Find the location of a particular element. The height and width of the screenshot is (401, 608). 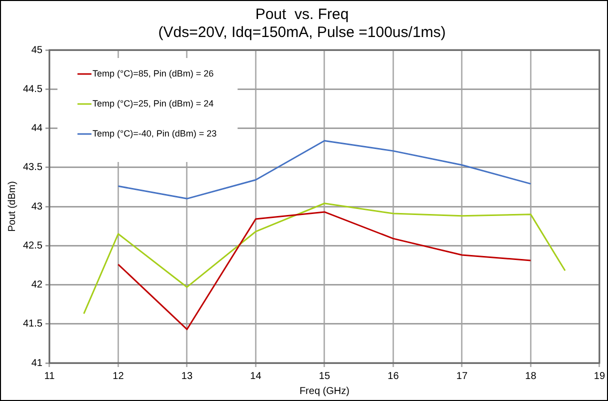

x-tick-label: 14 is located at coordinates (256, 376).